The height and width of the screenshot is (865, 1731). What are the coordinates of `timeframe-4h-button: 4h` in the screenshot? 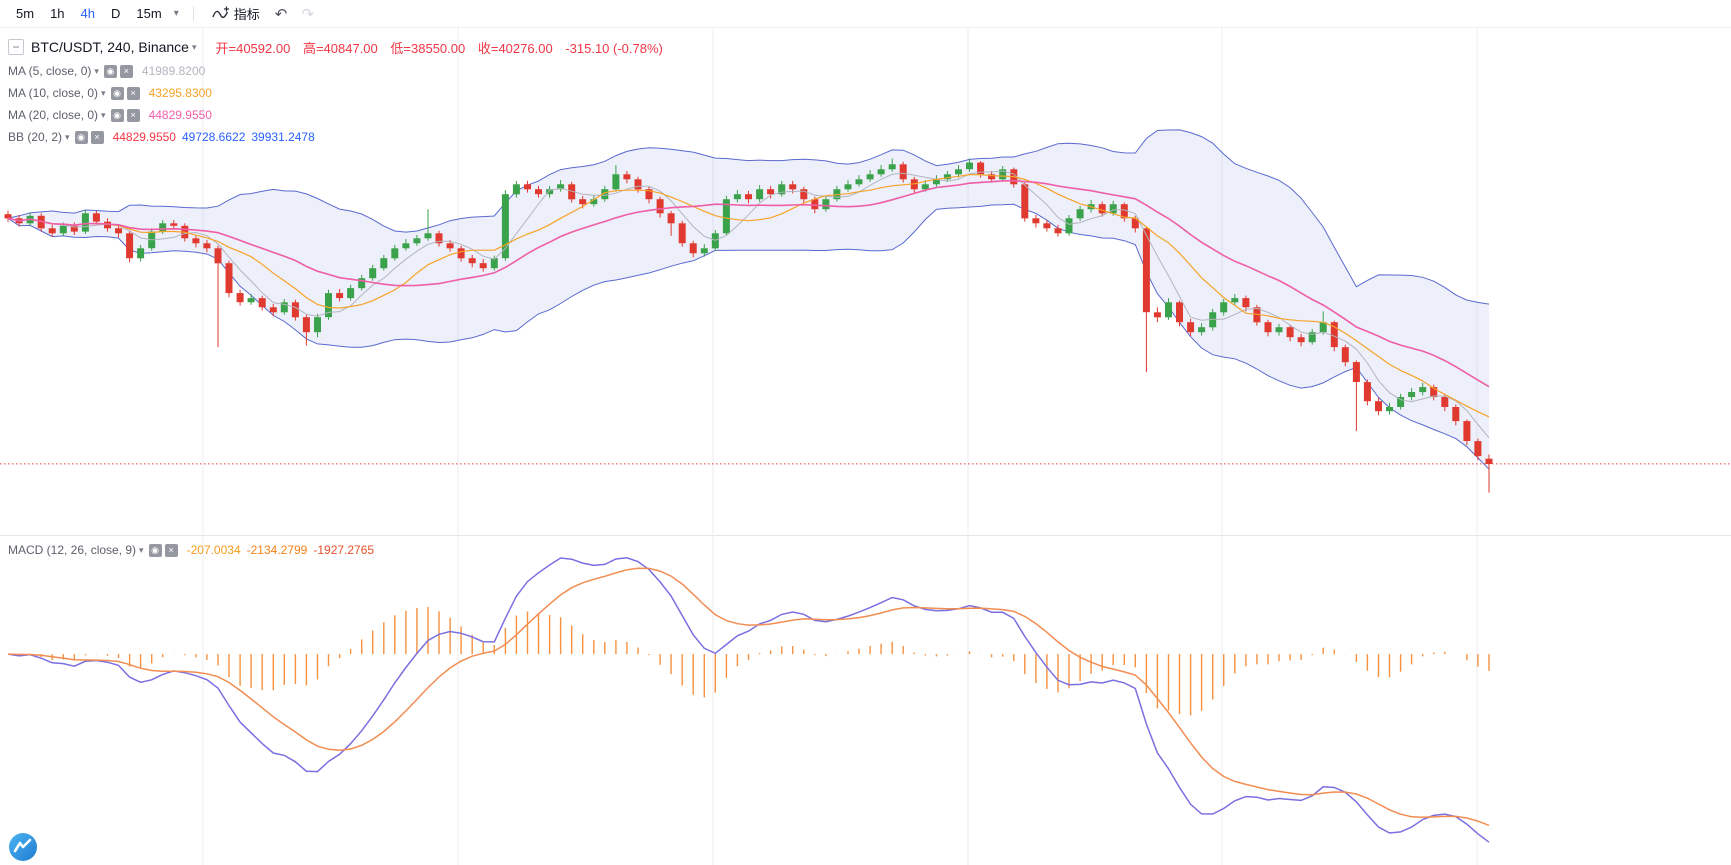 It's located at (88, 13).